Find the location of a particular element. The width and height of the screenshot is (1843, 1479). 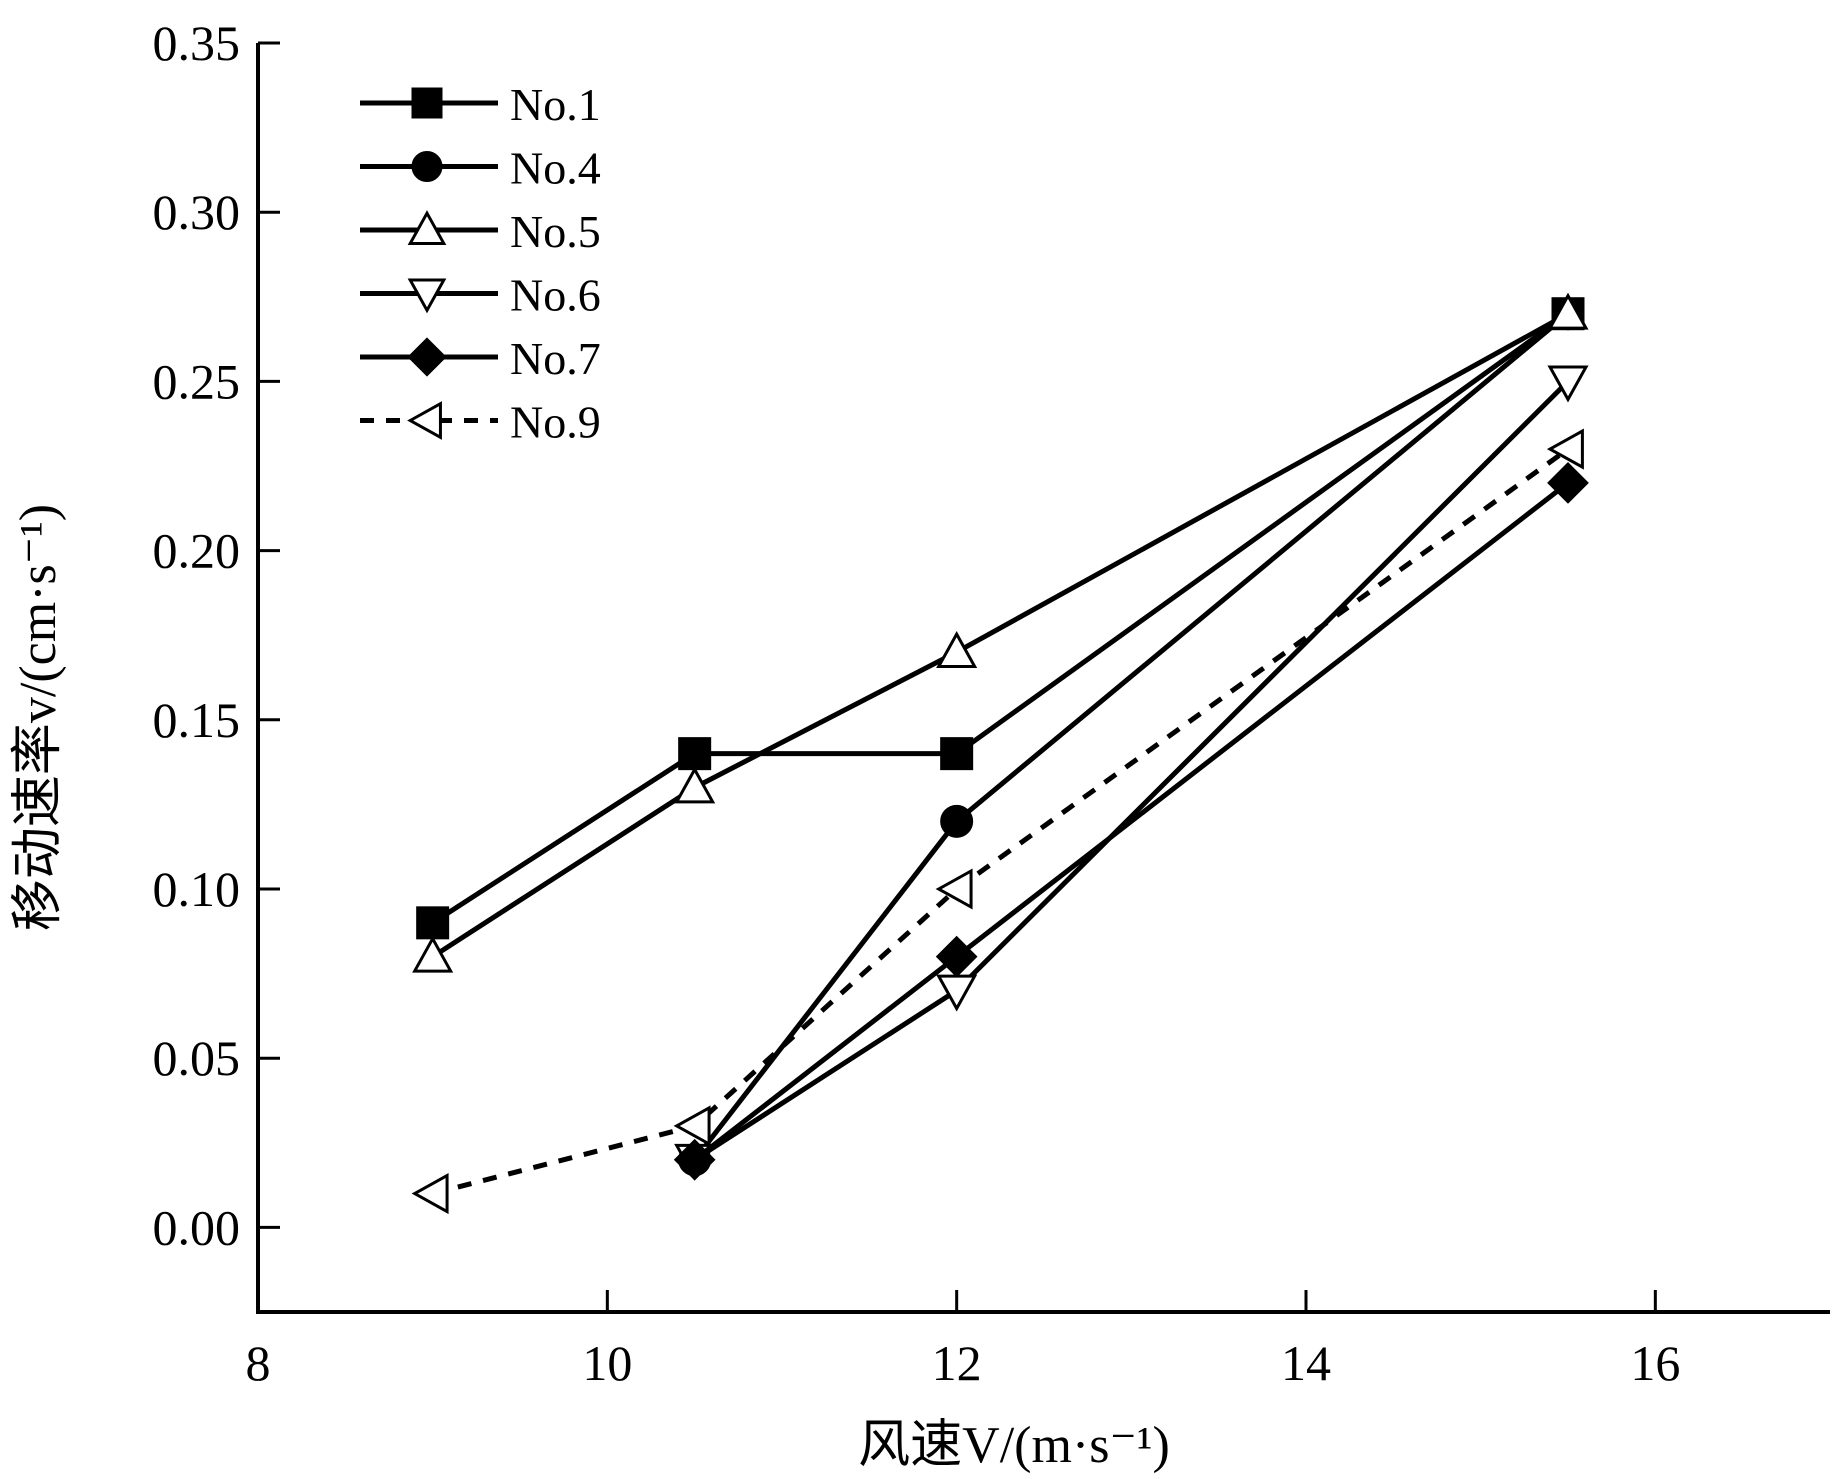

y-tick-label: 0.25 is located at coordinates (197, 381).